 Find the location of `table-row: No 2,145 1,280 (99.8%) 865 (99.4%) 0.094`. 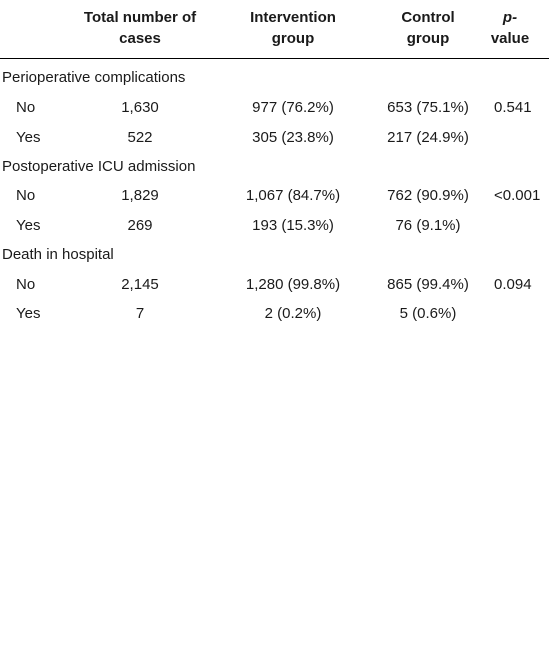

table-row: No 2,145 1,280 (99.8%) 865 (99.4%) 0.094 is located at coordinates (274, 288).